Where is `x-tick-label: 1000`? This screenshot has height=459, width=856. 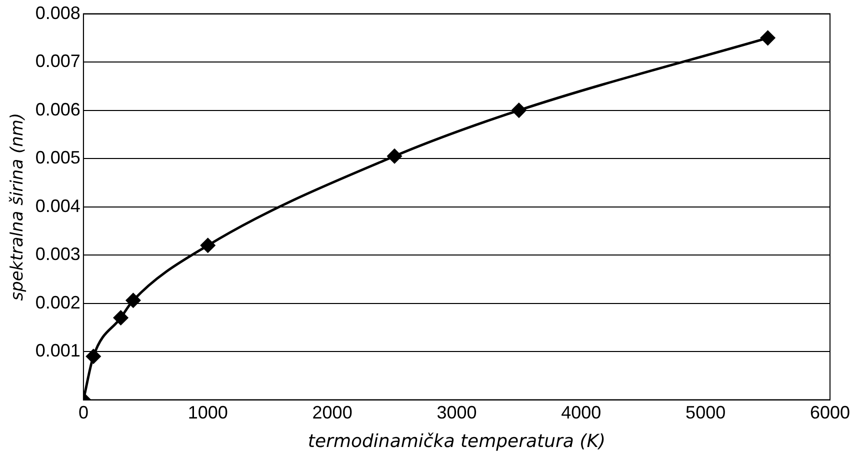
x-tick-label: 1000 is located at coordinates (208, 412).